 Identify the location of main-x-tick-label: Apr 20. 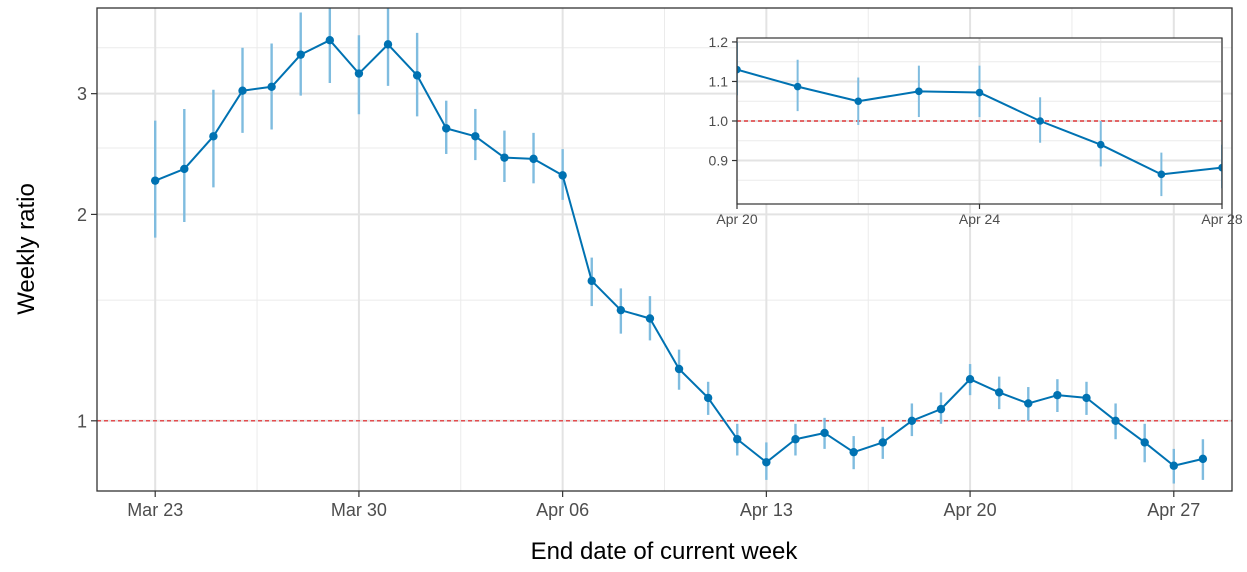
(970, 510).